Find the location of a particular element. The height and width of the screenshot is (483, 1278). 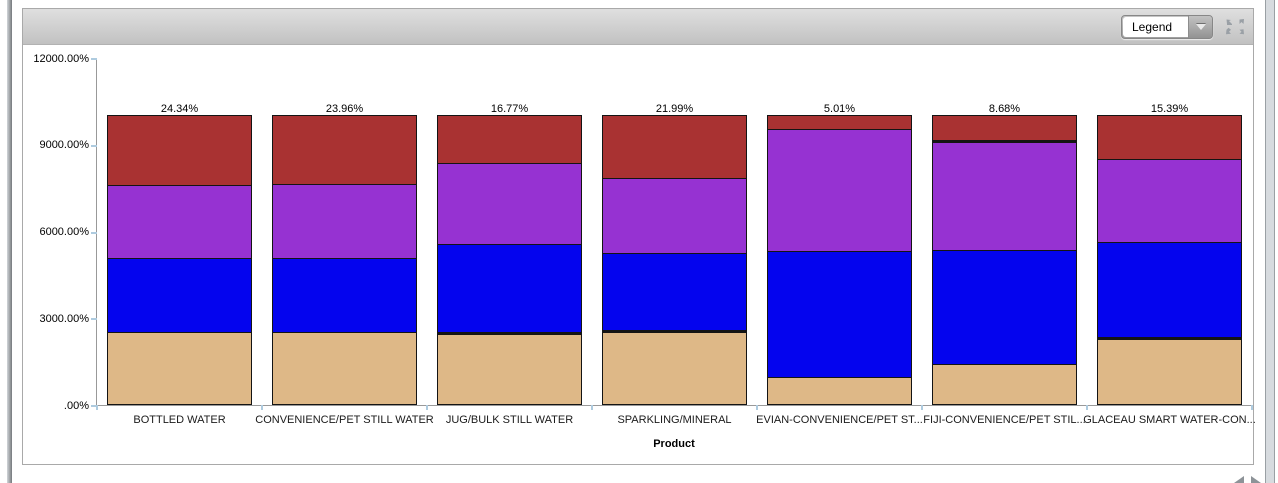

category-label: CONVENIENCE/PET STILL WATER is located at coordinates (344, 420).